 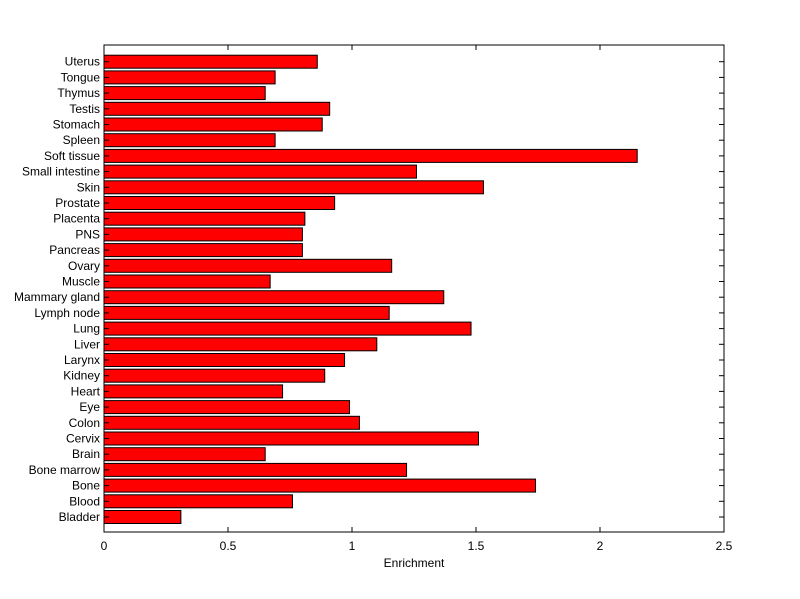 I want to click on bar-skin, so click(x=293, y=187).